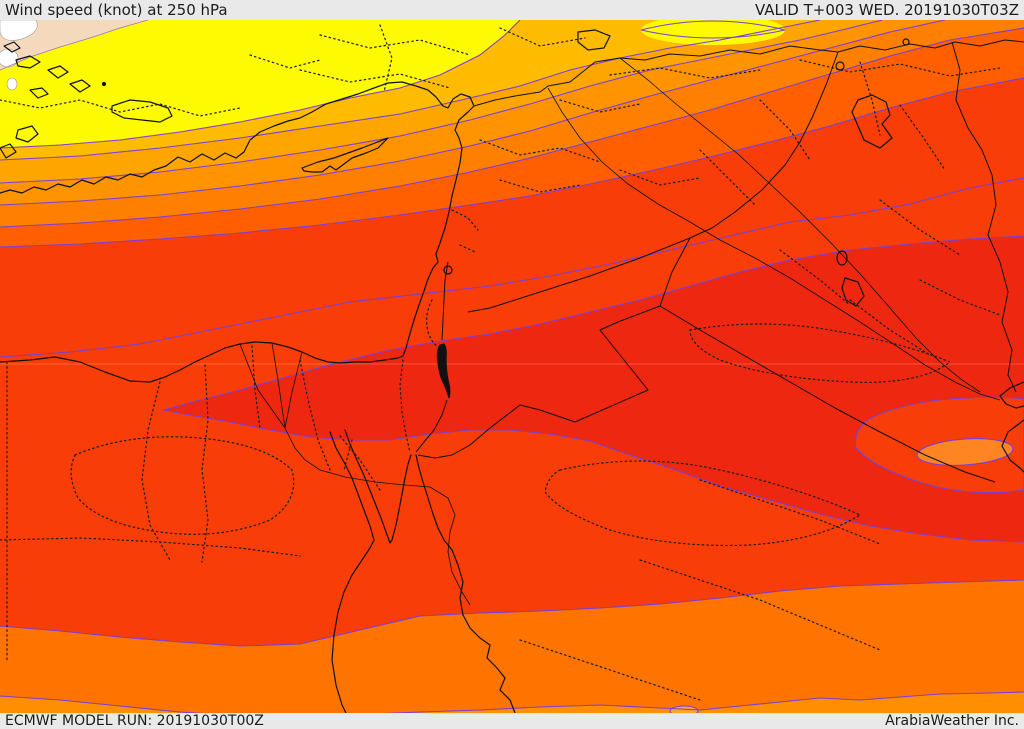 The height and width of the screenshot is (729, 1024). What do you see at coordinates (194, 107) in the screenshot?
I see `islands` at bounding box center [194, 107].